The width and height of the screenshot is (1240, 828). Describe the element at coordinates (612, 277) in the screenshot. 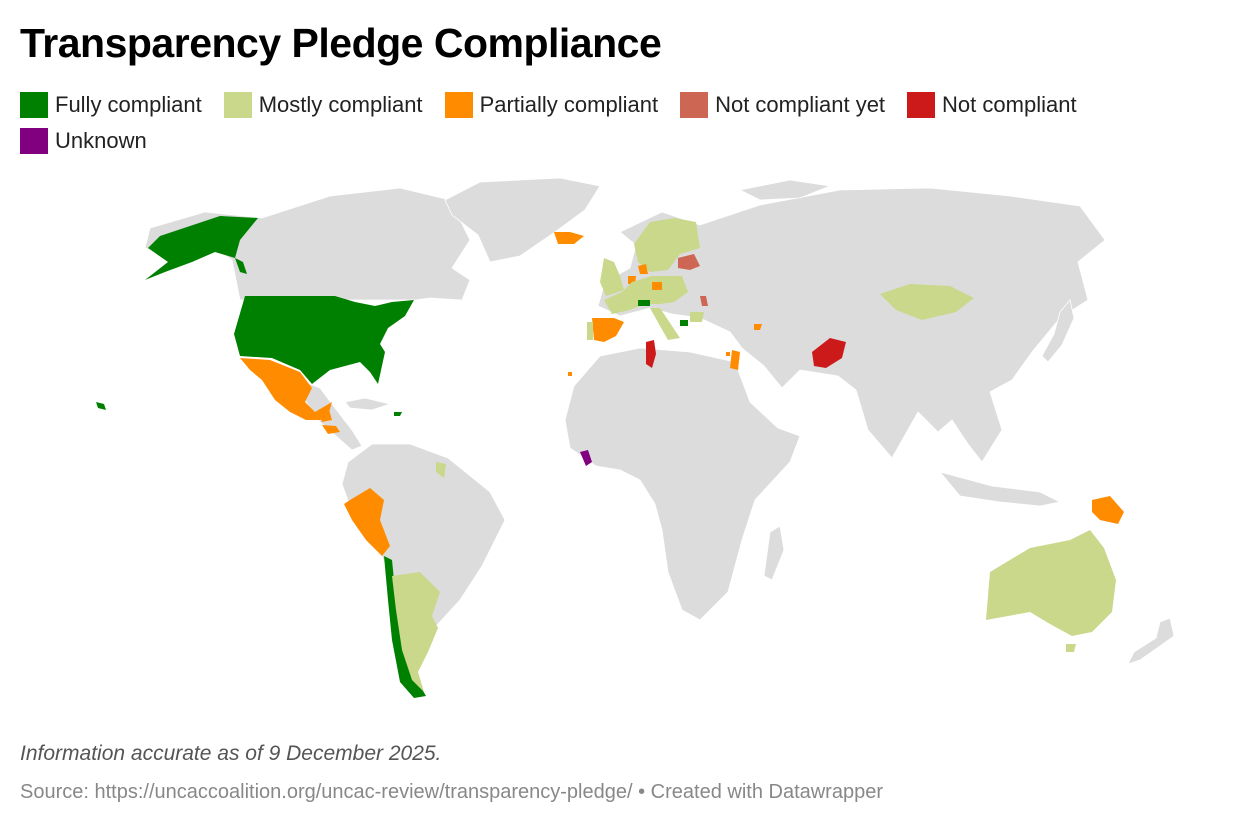

I see `region-uk` at that location.